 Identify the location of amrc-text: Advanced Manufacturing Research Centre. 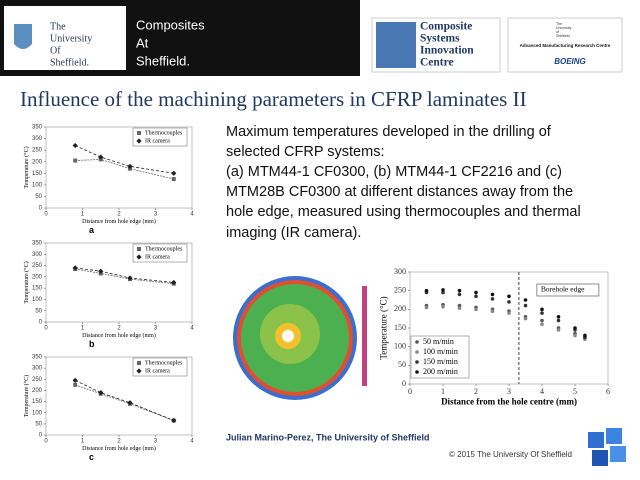
(565, 45).